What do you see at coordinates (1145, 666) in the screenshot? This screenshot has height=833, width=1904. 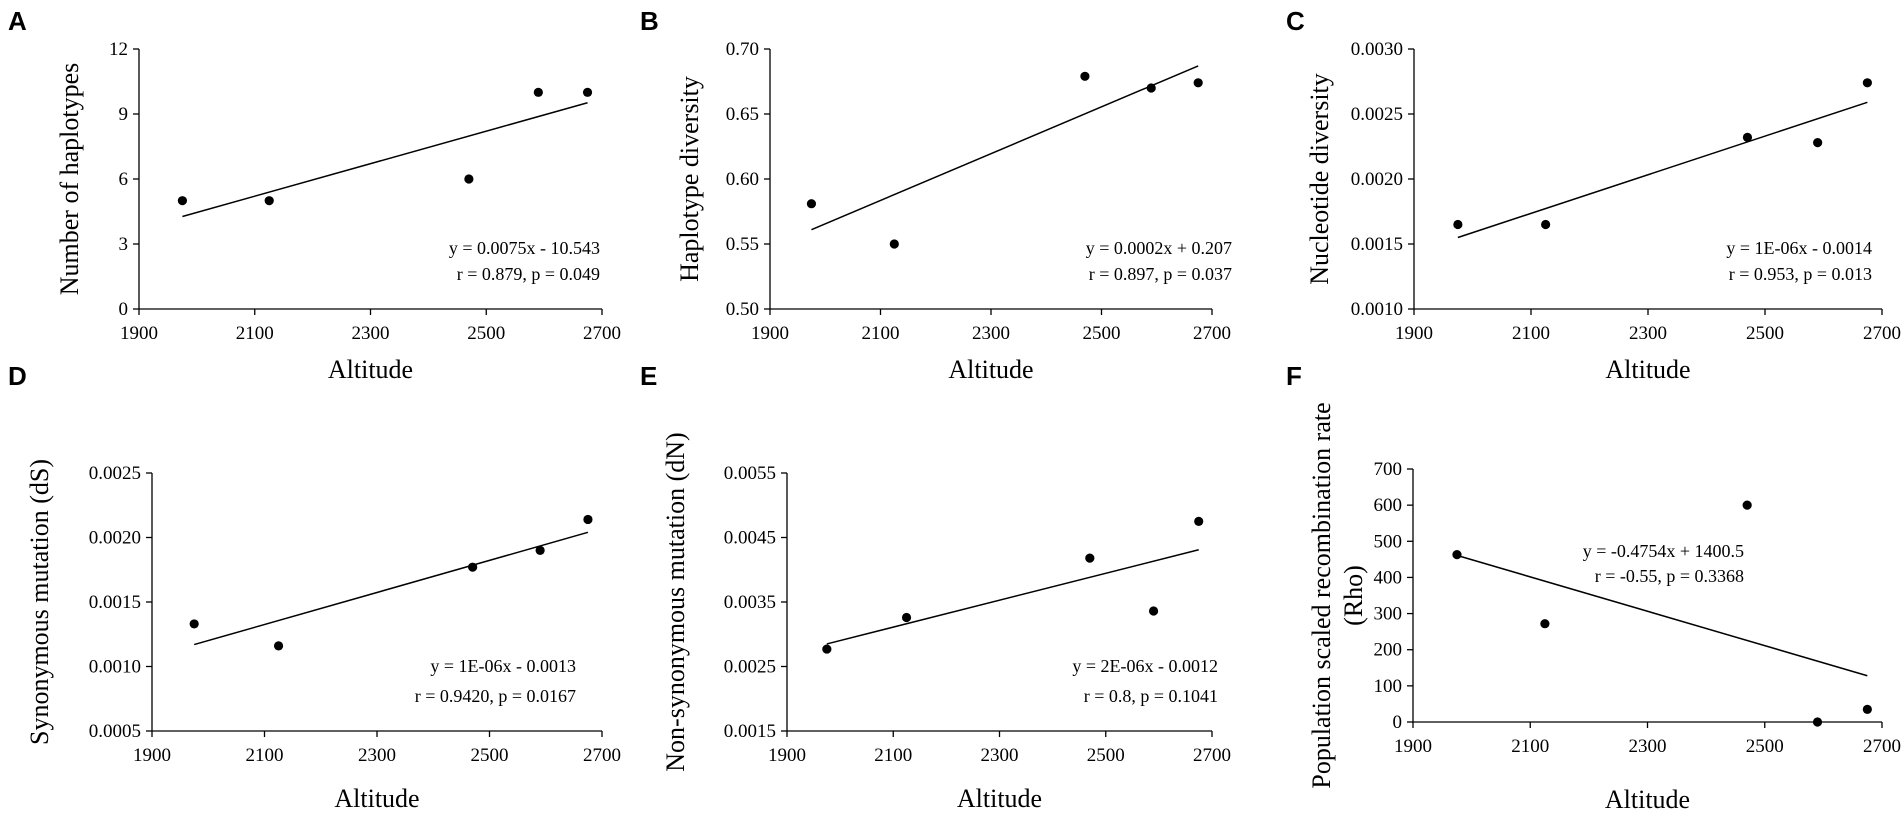 I see `regression-equation: y = 2E-06x - 0.0012` at bounding box center [1145, 666].